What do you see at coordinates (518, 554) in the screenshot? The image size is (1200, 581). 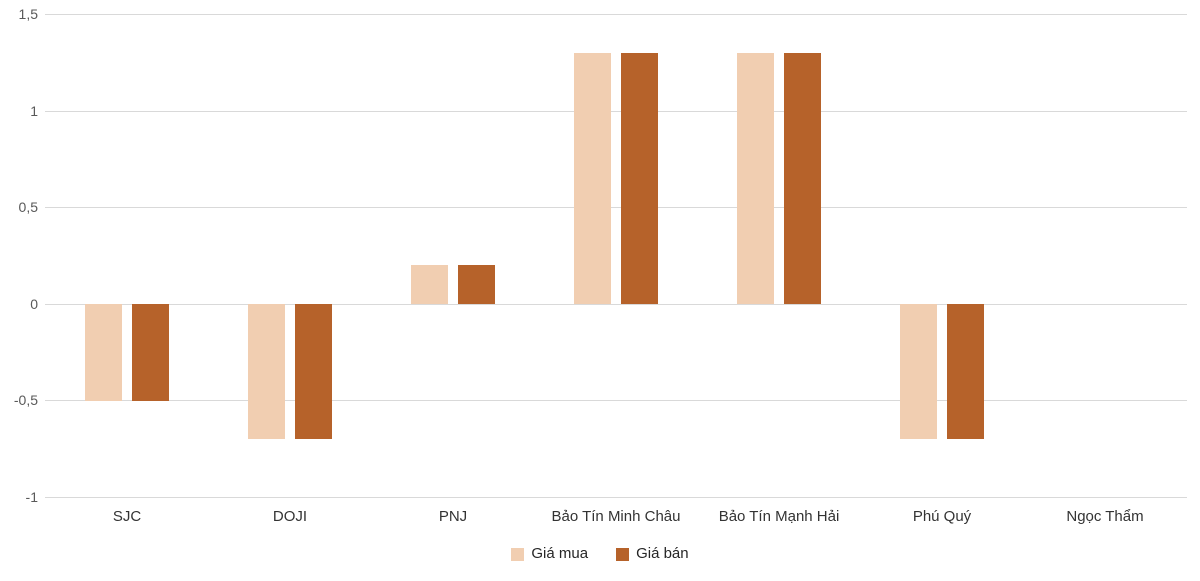 I see `legend-swatch-gia-mua` at bounding box center [518, 554].